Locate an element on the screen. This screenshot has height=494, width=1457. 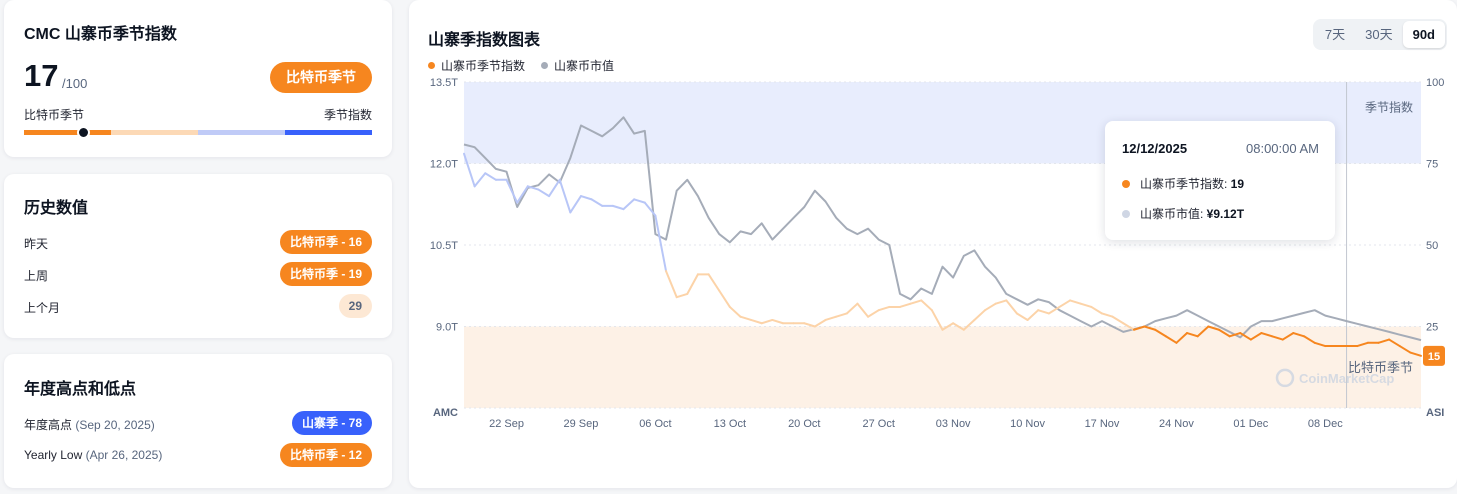
tooltip-dot-marketcap is located at coordinates (1126, 213).